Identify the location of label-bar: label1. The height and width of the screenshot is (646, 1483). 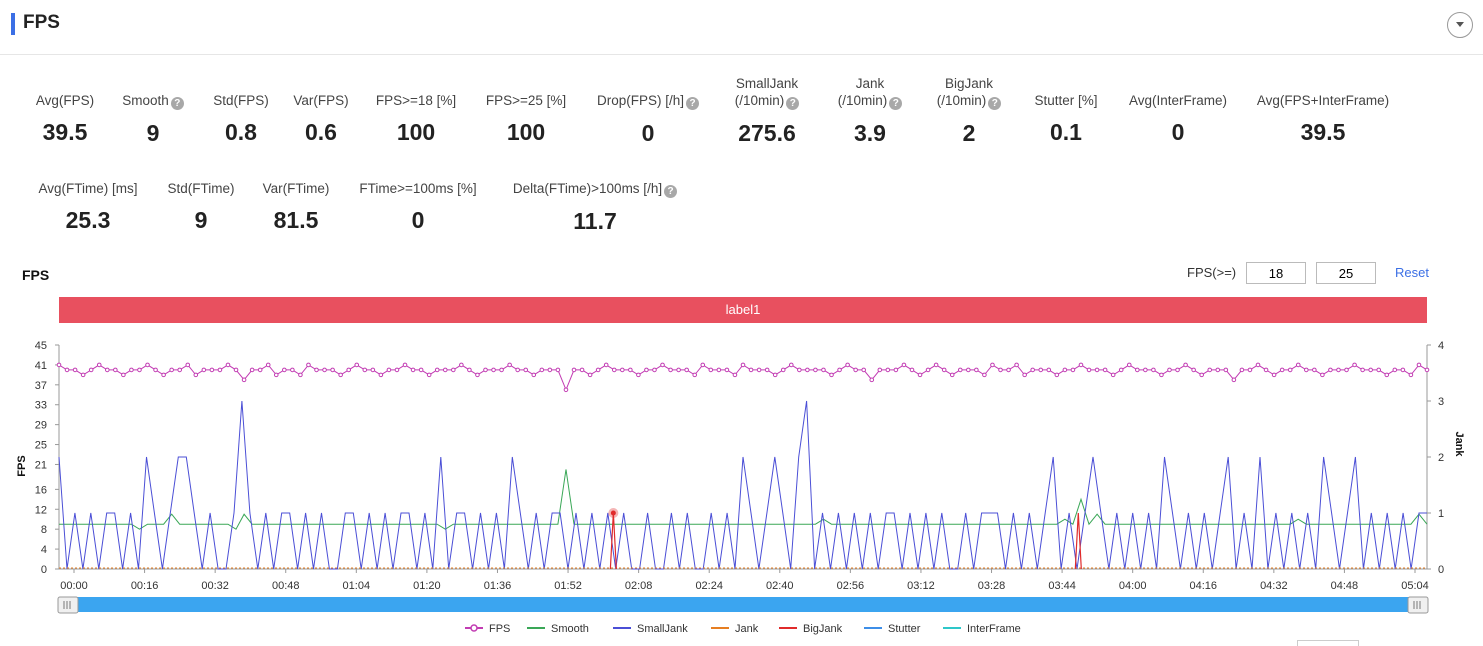
(743, 310).